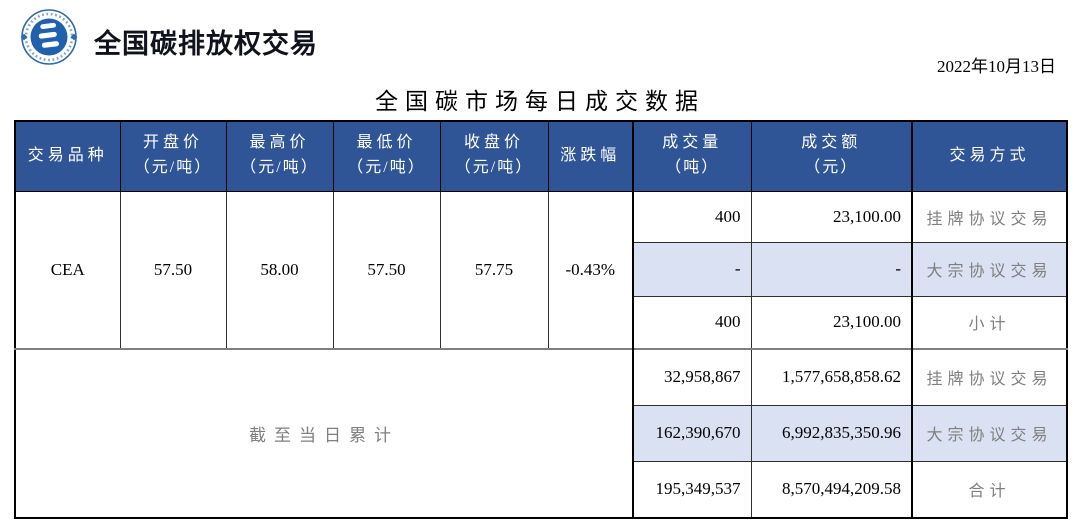  I want to click on method-cell: 合计, so click(989, 489).